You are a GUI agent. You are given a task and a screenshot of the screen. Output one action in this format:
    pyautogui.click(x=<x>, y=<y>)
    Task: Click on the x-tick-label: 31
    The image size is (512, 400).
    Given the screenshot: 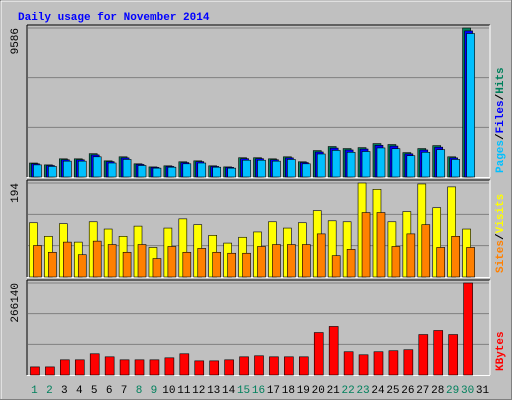 What is the action you would take?
    pyautogui.click(x=483, y=391)
    